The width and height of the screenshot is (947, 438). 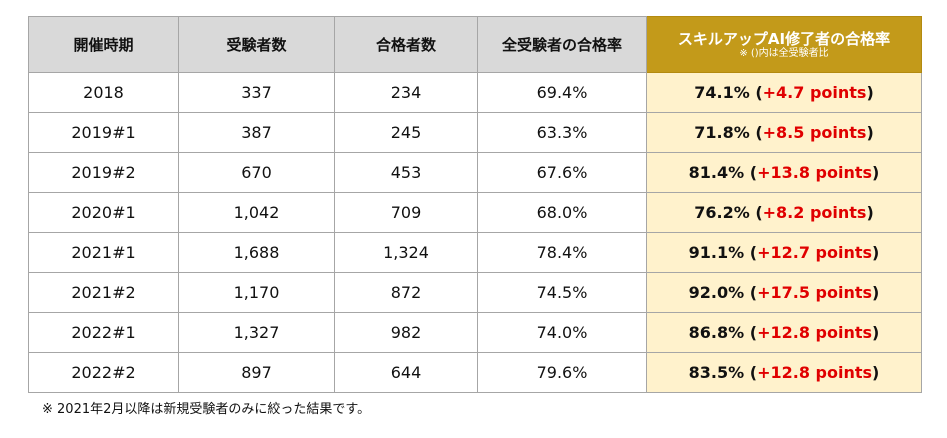 I want to click on cell-period: 2022#2, so click(x=103, y=372).